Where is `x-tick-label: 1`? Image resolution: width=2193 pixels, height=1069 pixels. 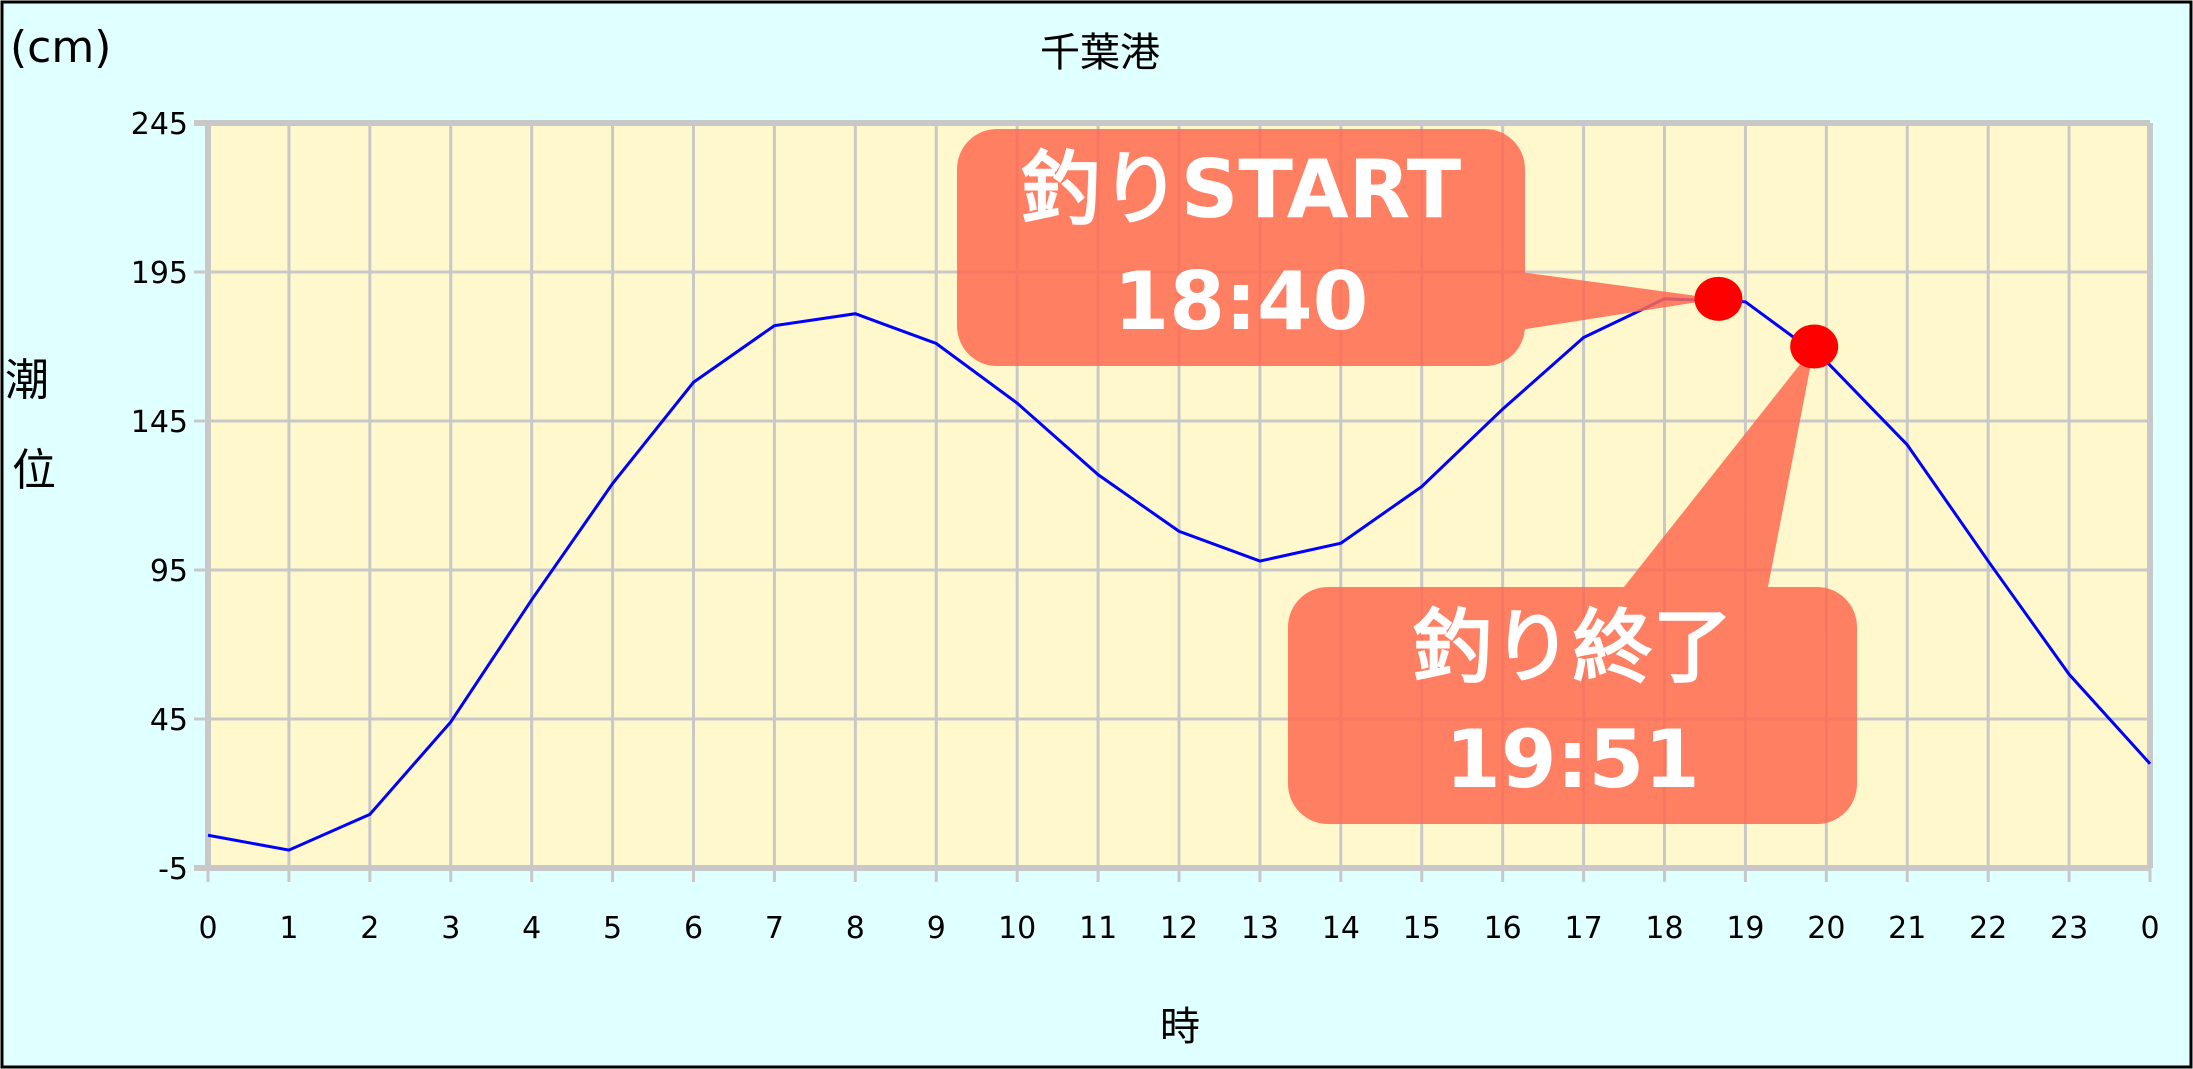
x-tick-label: 1 is located at coordinates (288, 928).